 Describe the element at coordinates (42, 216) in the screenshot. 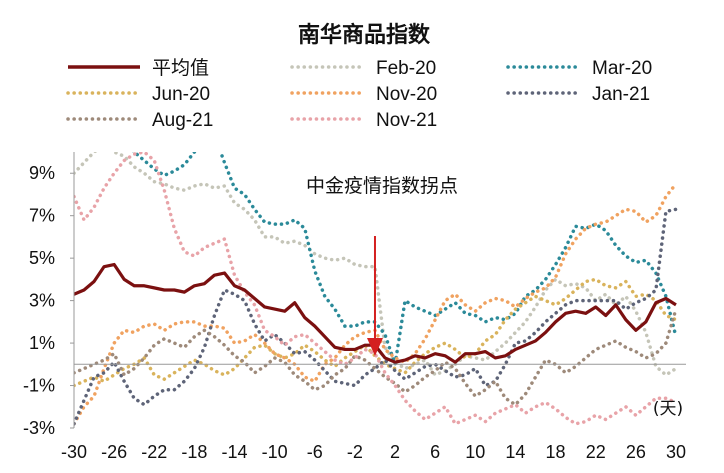

I see `y-tick-label: 7%` at that location.